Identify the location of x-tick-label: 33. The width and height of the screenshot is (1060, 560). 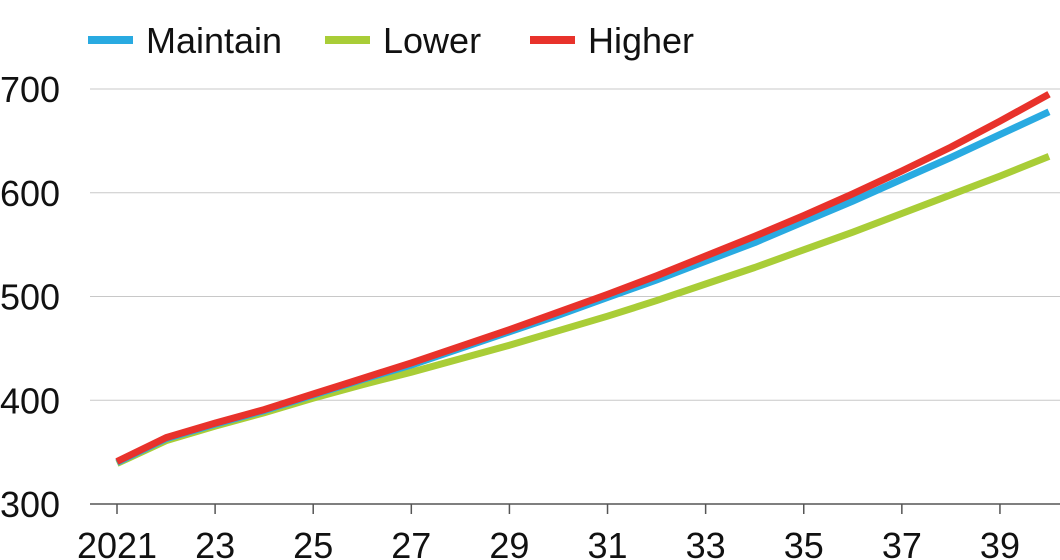
(706, 542).